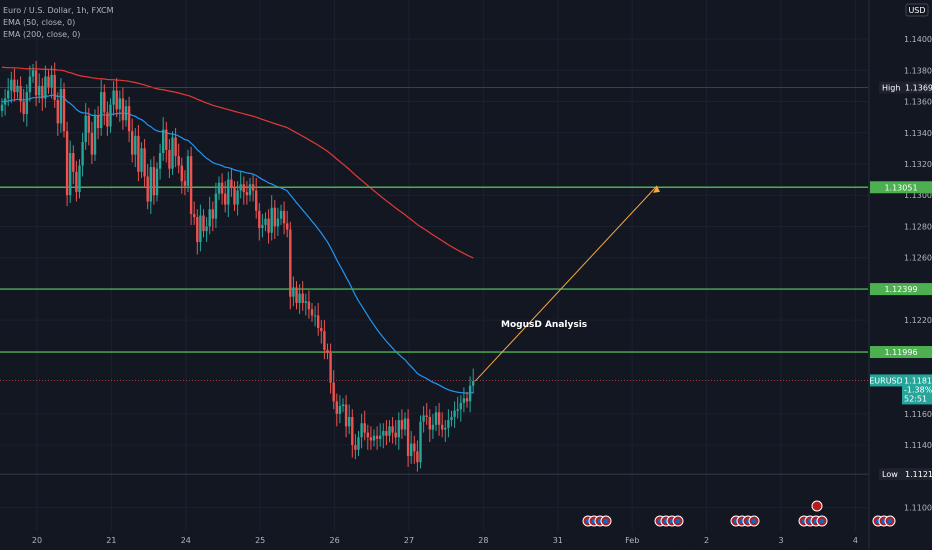 The height and width of the screenshot is (550, 932). Describe the element at coordinates (39, 22) in the screenshot. I see `ema50-legend: EMA (50, close, 0)` at that location.